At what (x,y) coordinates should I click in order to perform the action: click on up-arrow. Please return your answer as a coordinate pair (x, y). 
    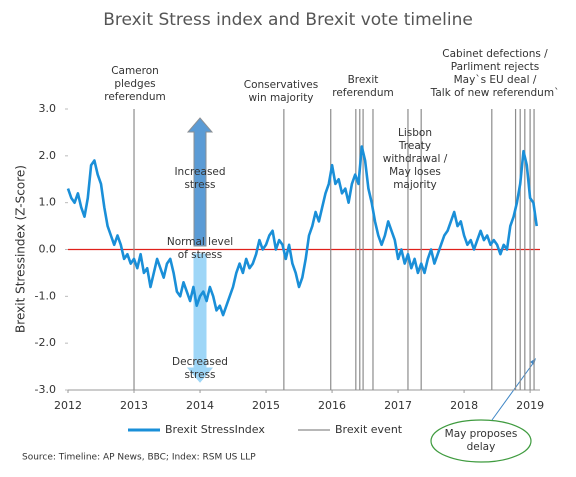
    Looking at the image, I should click on (200, 182).